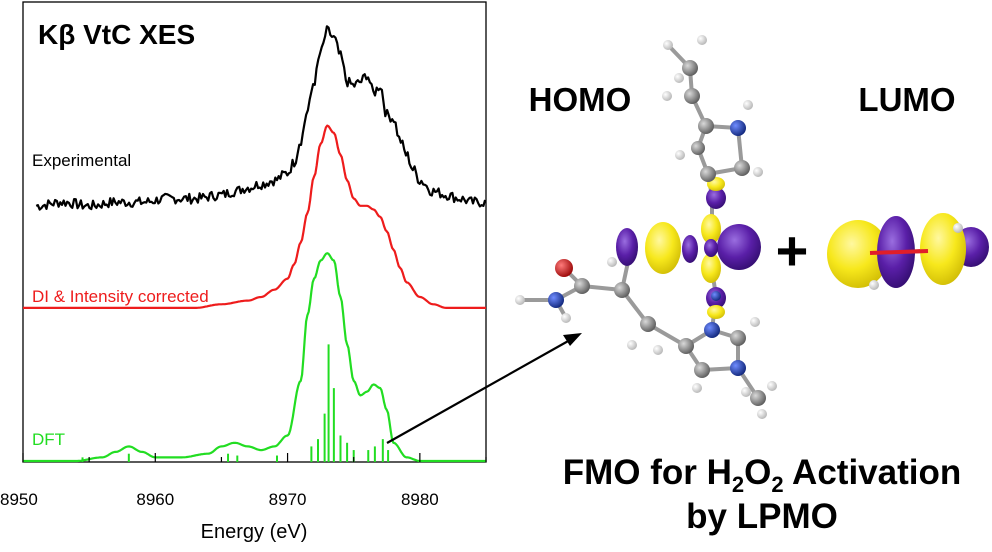 The image size is (992, 552). I want to click on lumo-label: LUMO, so click(906, 99).